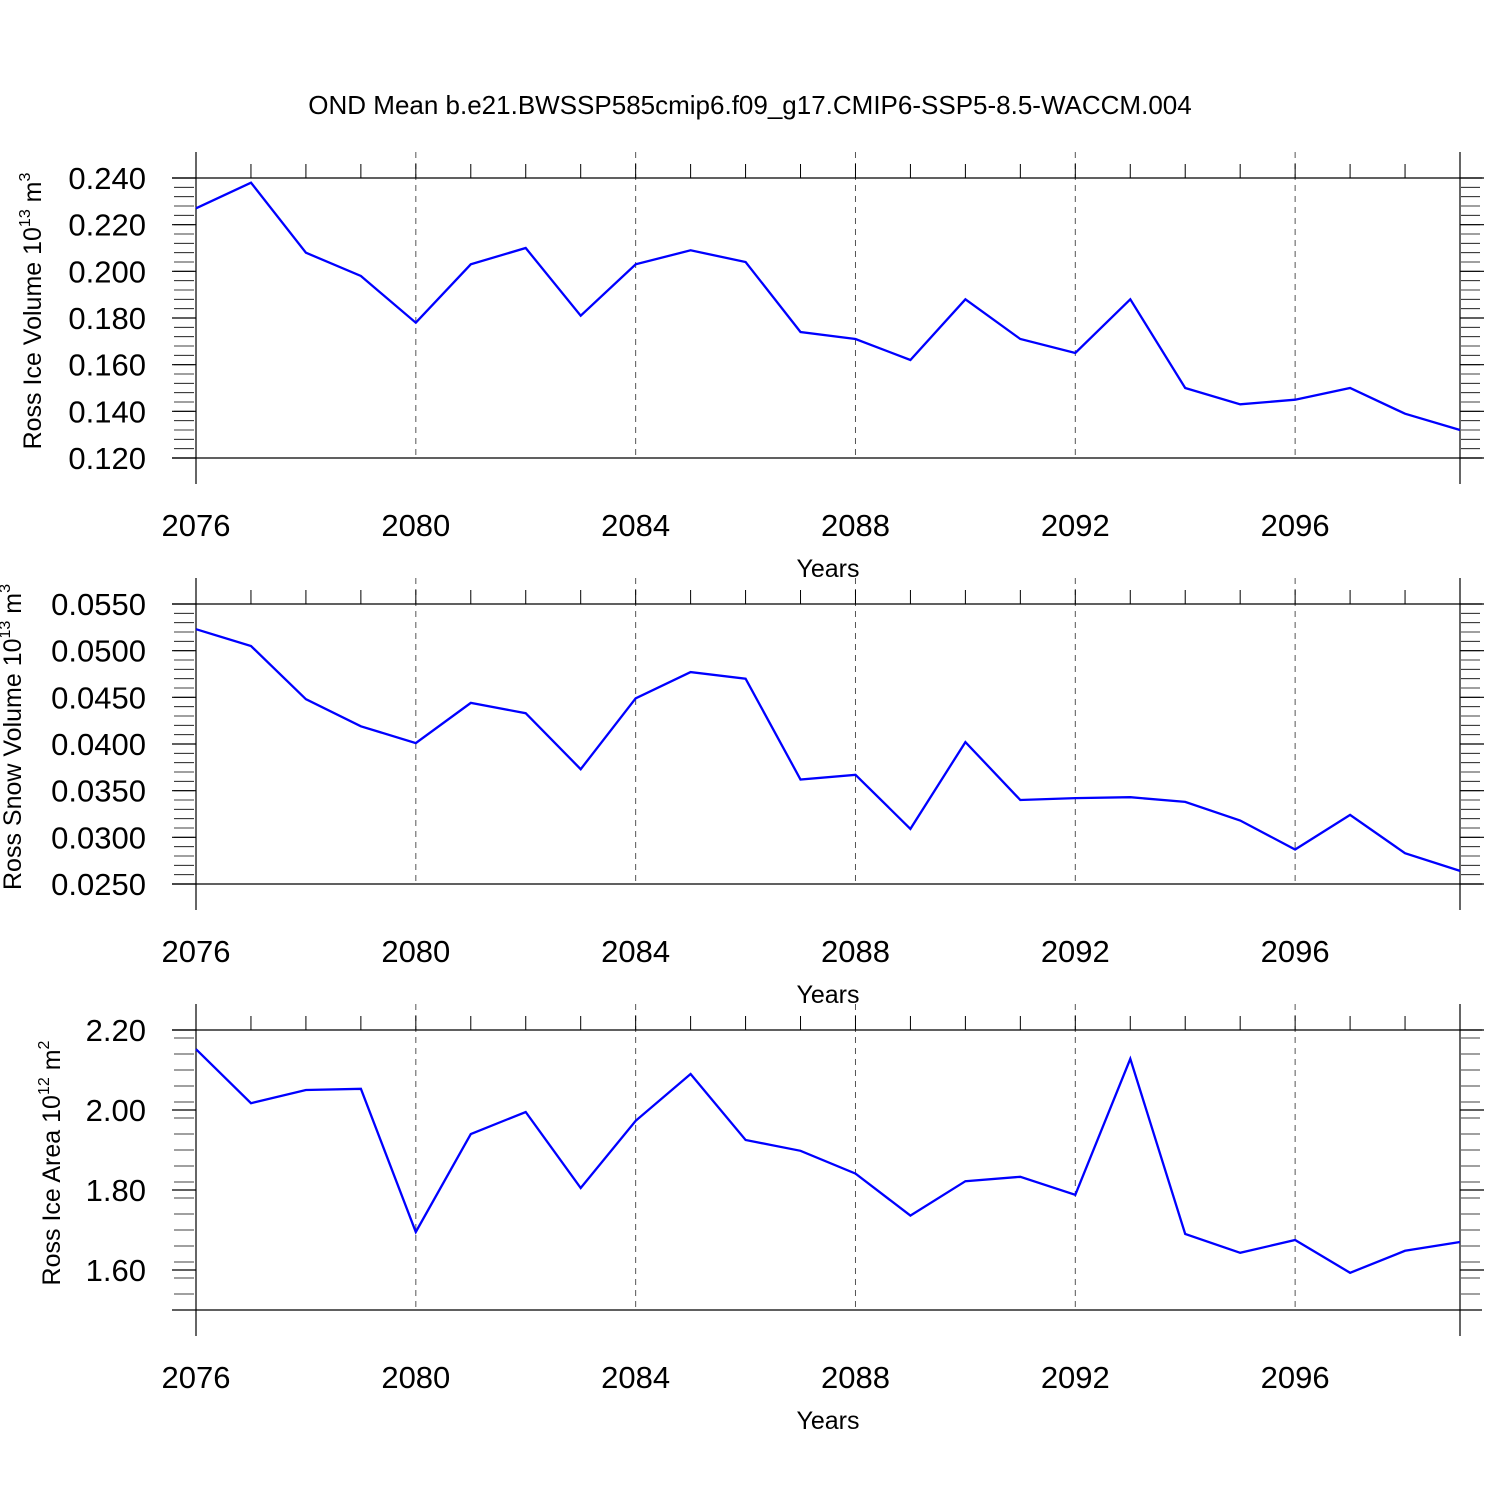  What do you see at coordinates (98, 697) in the screenshot?
I see `y-tick-label: 0.0450` at bounding box center [98, 697].